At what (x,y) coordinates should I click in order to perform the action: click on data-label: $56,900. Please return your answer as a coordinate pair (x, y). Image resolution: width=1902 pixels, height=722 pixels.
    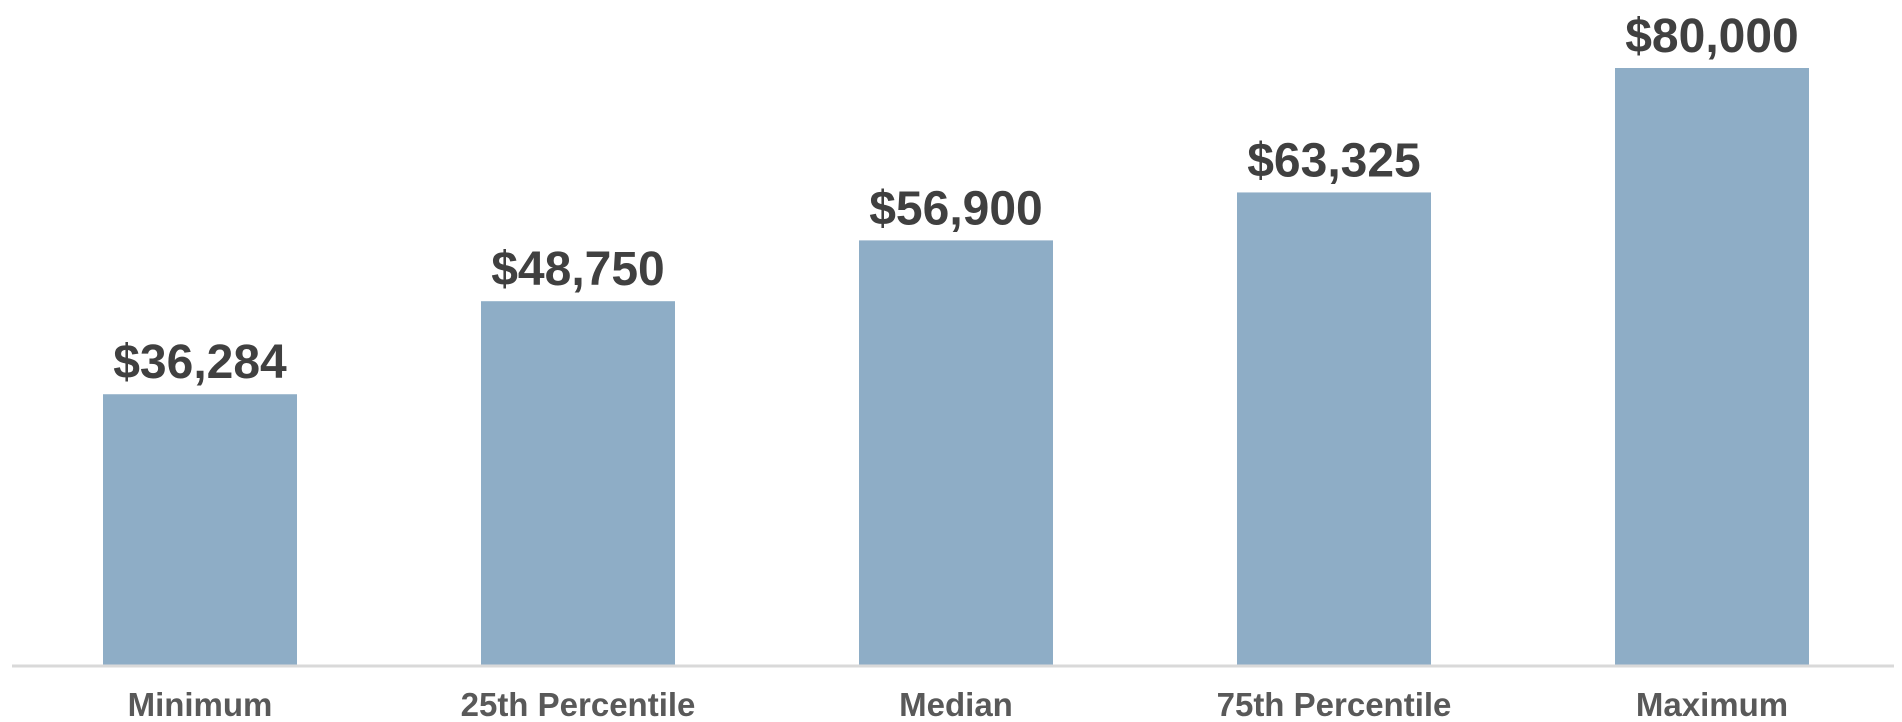
    Looking at the image, I should click on (956, 208).